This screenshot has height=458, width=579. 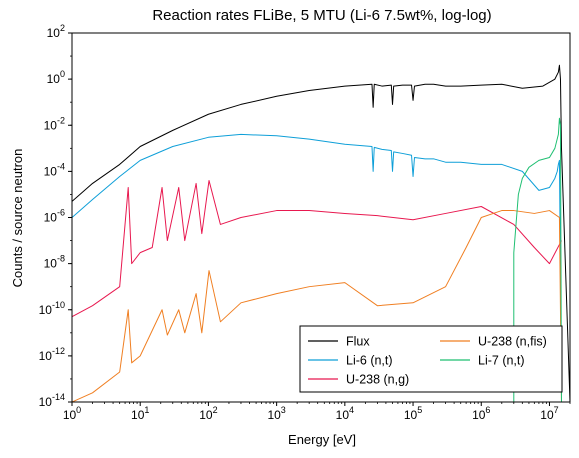 What do you see at coordinates (56, 77) in the screenshot?
I see `y-tick-label: 10⁰` at bounding box center [56, 77].